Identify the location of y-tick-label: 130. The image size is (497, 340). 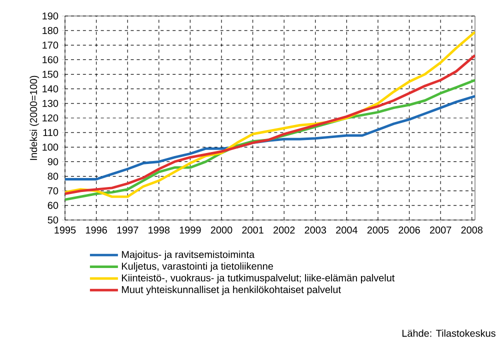
(50, 103).